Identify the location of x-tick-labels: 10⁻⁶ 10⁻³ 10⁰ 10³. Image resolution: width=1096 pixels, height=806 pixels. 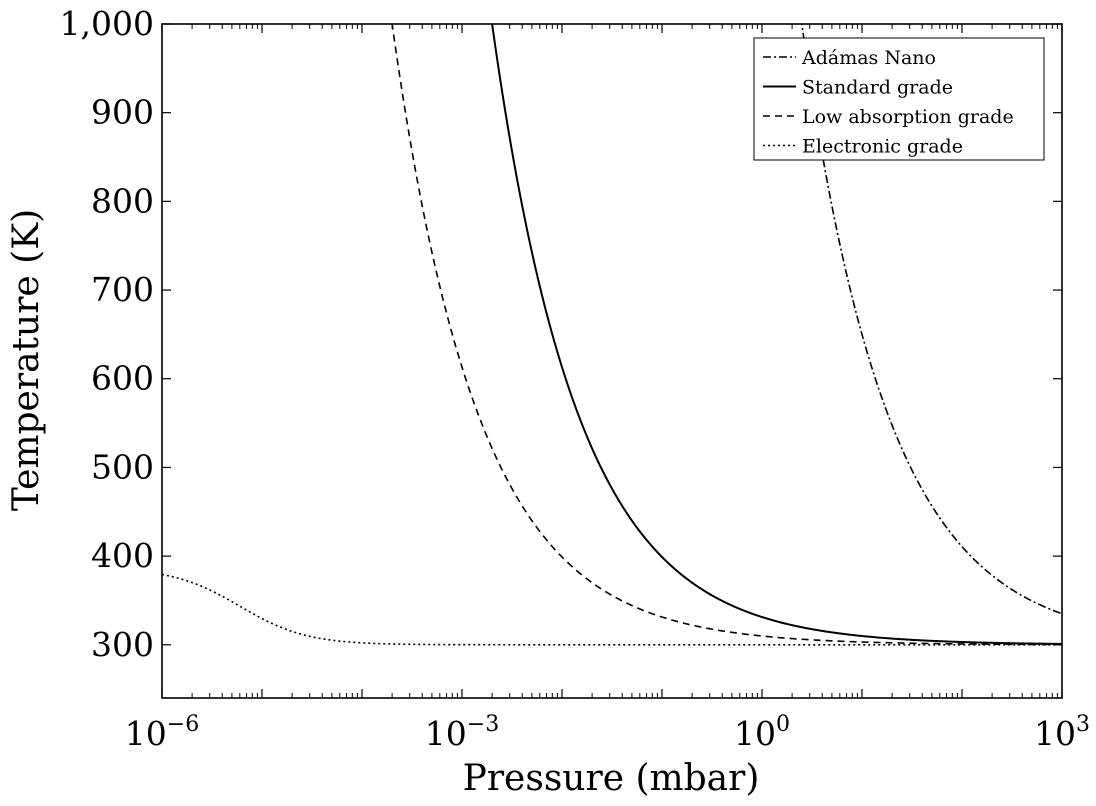
(607, 732).